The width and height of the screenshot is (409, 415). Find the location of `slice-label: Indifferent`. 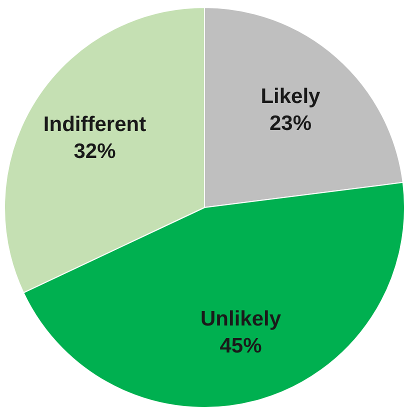

slice-label: Indifferent is located at coordinates (94, 124).